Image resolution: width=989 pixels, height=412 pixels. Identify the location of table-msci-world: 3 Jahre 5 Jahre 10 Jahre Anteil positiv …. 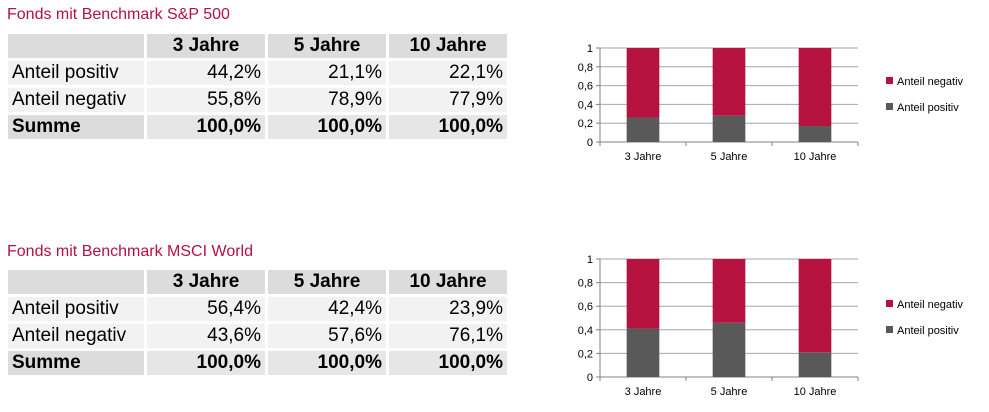
(257, 322).